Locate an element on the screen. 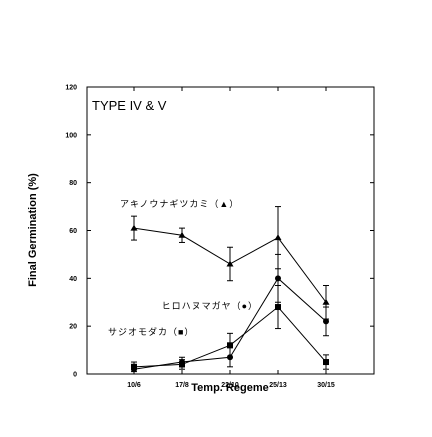 Image resolution: width=432 pixels, height=437 pixels. x-tick-label: 17/8 is located at coordinates (182, 385).